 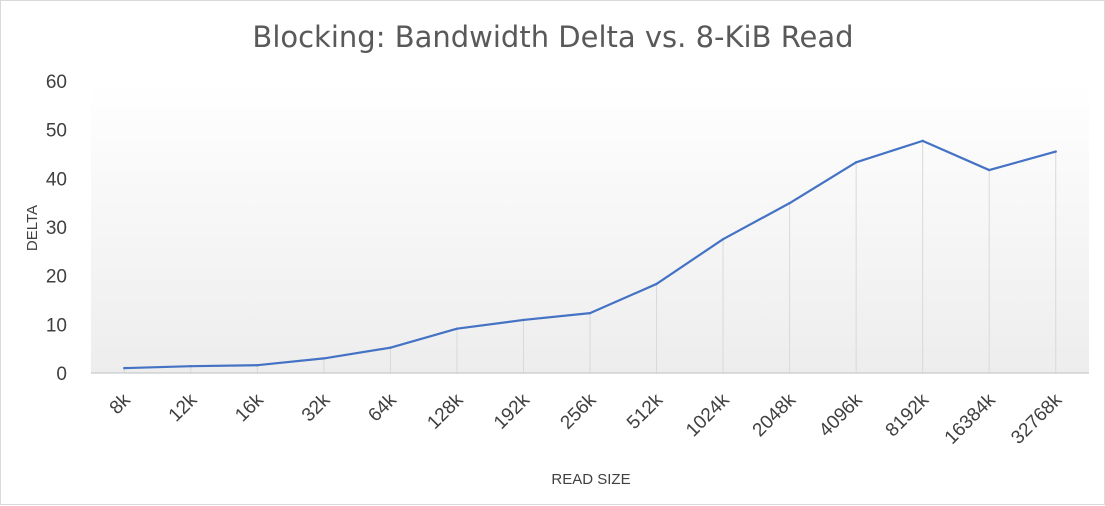 What do you see at coordinates (590, 479) in the screenshot?
I see `x-axis-label: READ SIZE` at bounding box center [590, 479].